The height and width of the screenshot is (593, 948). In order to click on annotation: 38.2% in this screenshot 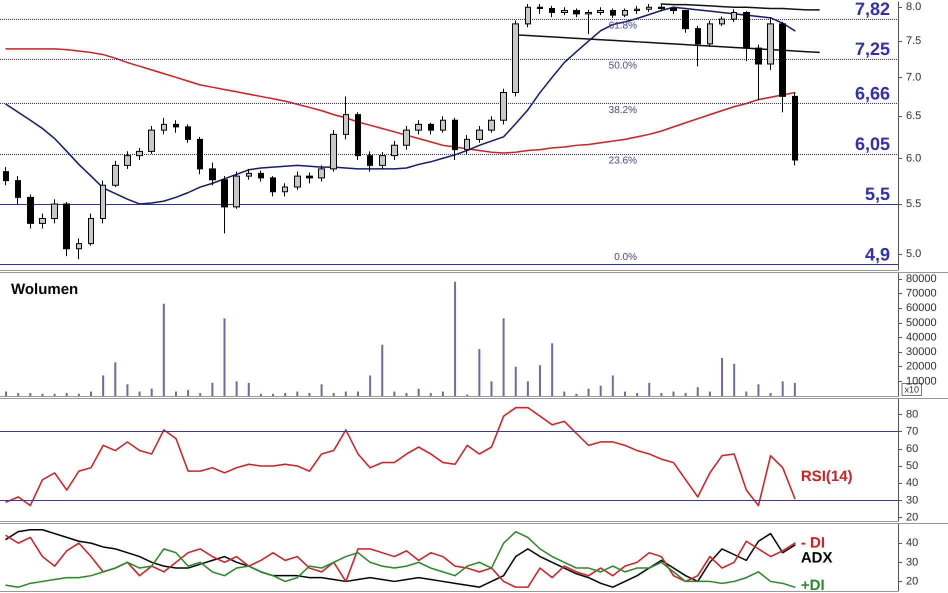, I will do `click(623, 110)`.